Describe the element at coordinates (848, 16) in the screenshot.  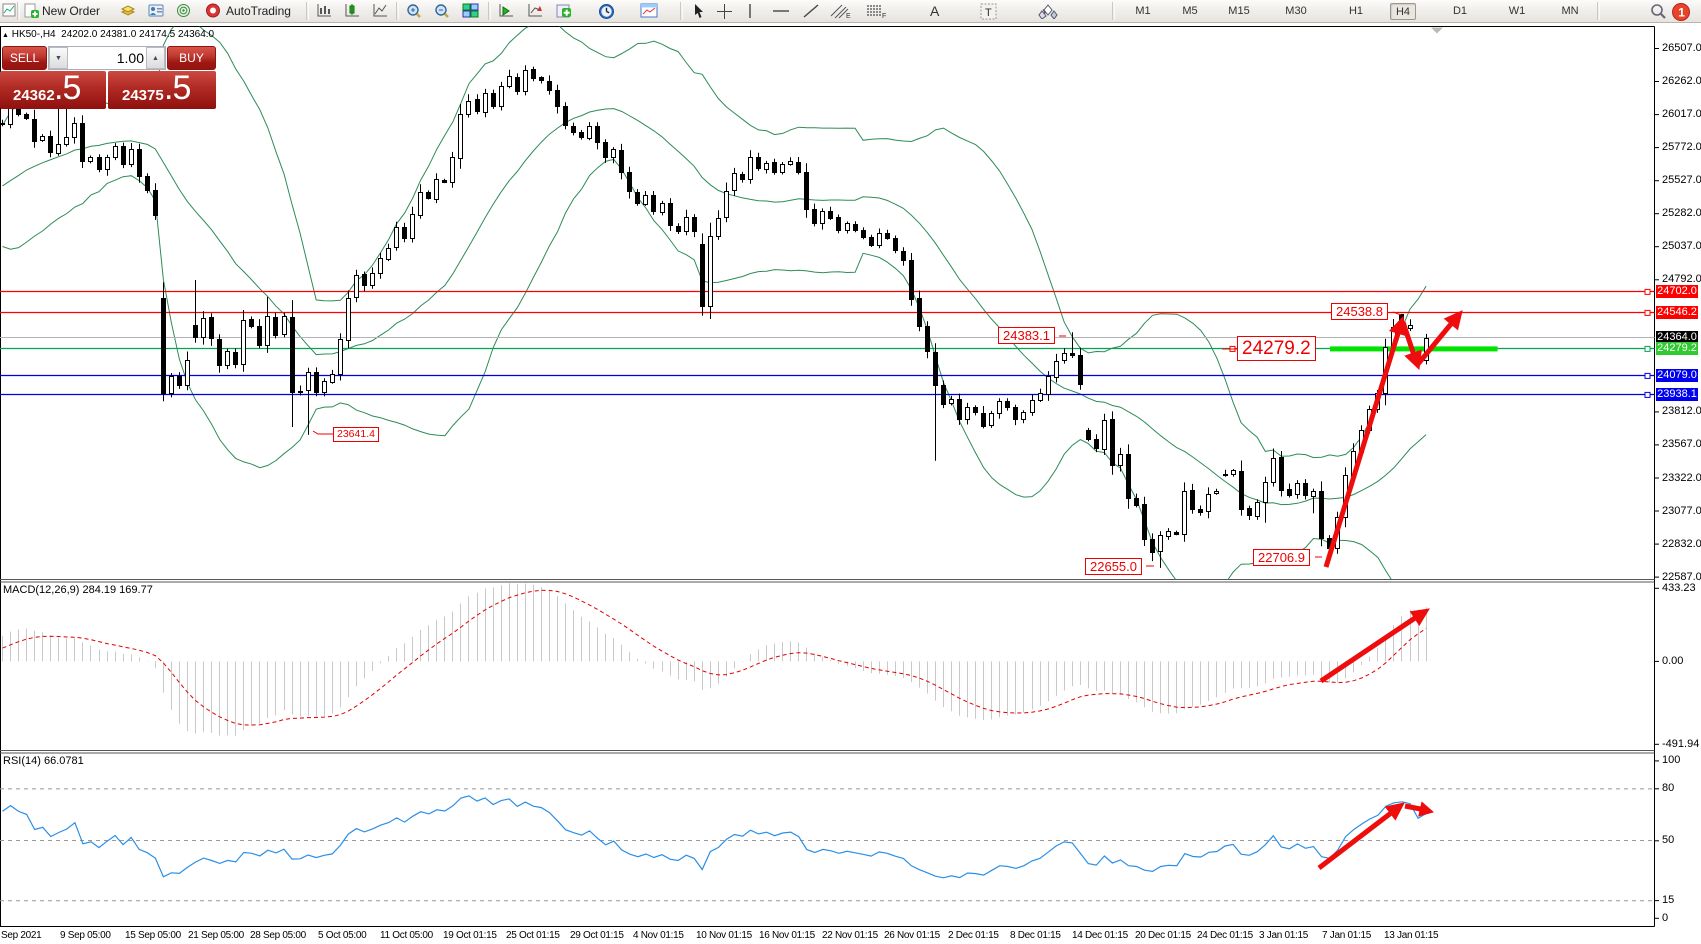
I see `svg-text: E` at that location.